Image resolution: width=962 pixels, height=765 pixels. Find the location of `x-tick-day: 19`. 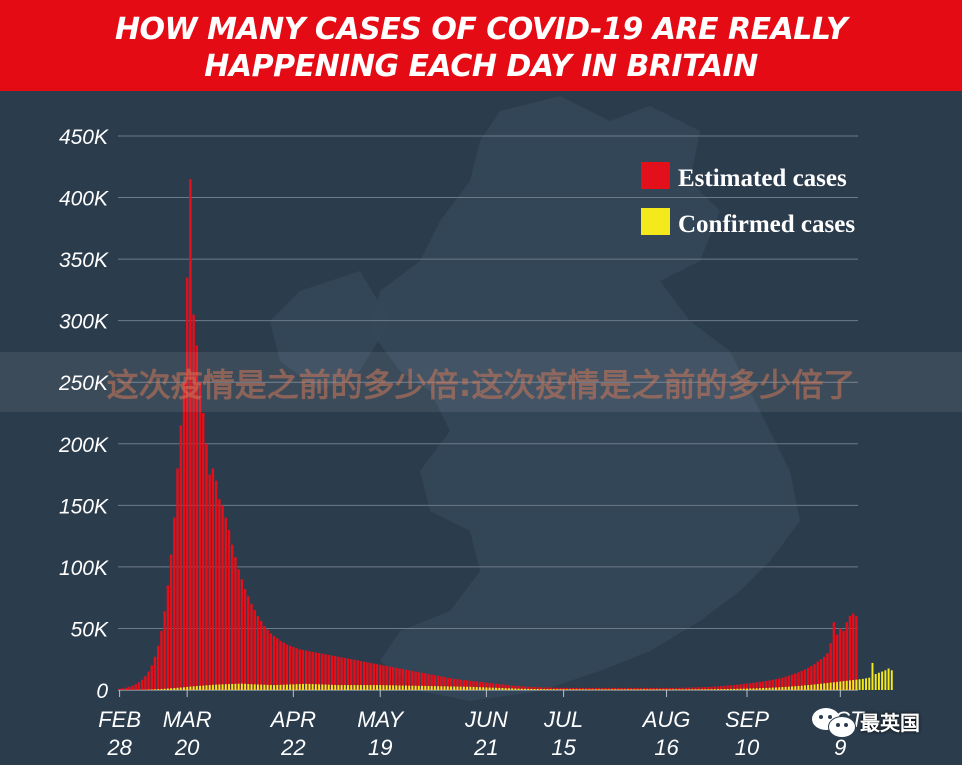

x-tick-day: 19 is located at coordinates (380, 747).